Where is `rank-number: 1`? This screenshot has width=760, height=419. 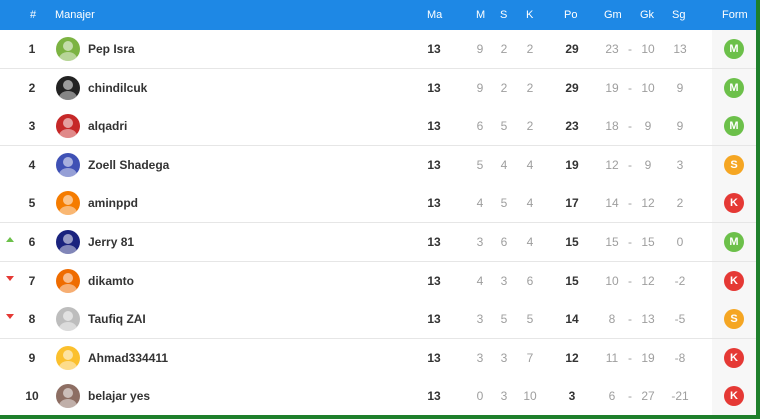
rank-number: 1 is located at coordinates (32, 49).